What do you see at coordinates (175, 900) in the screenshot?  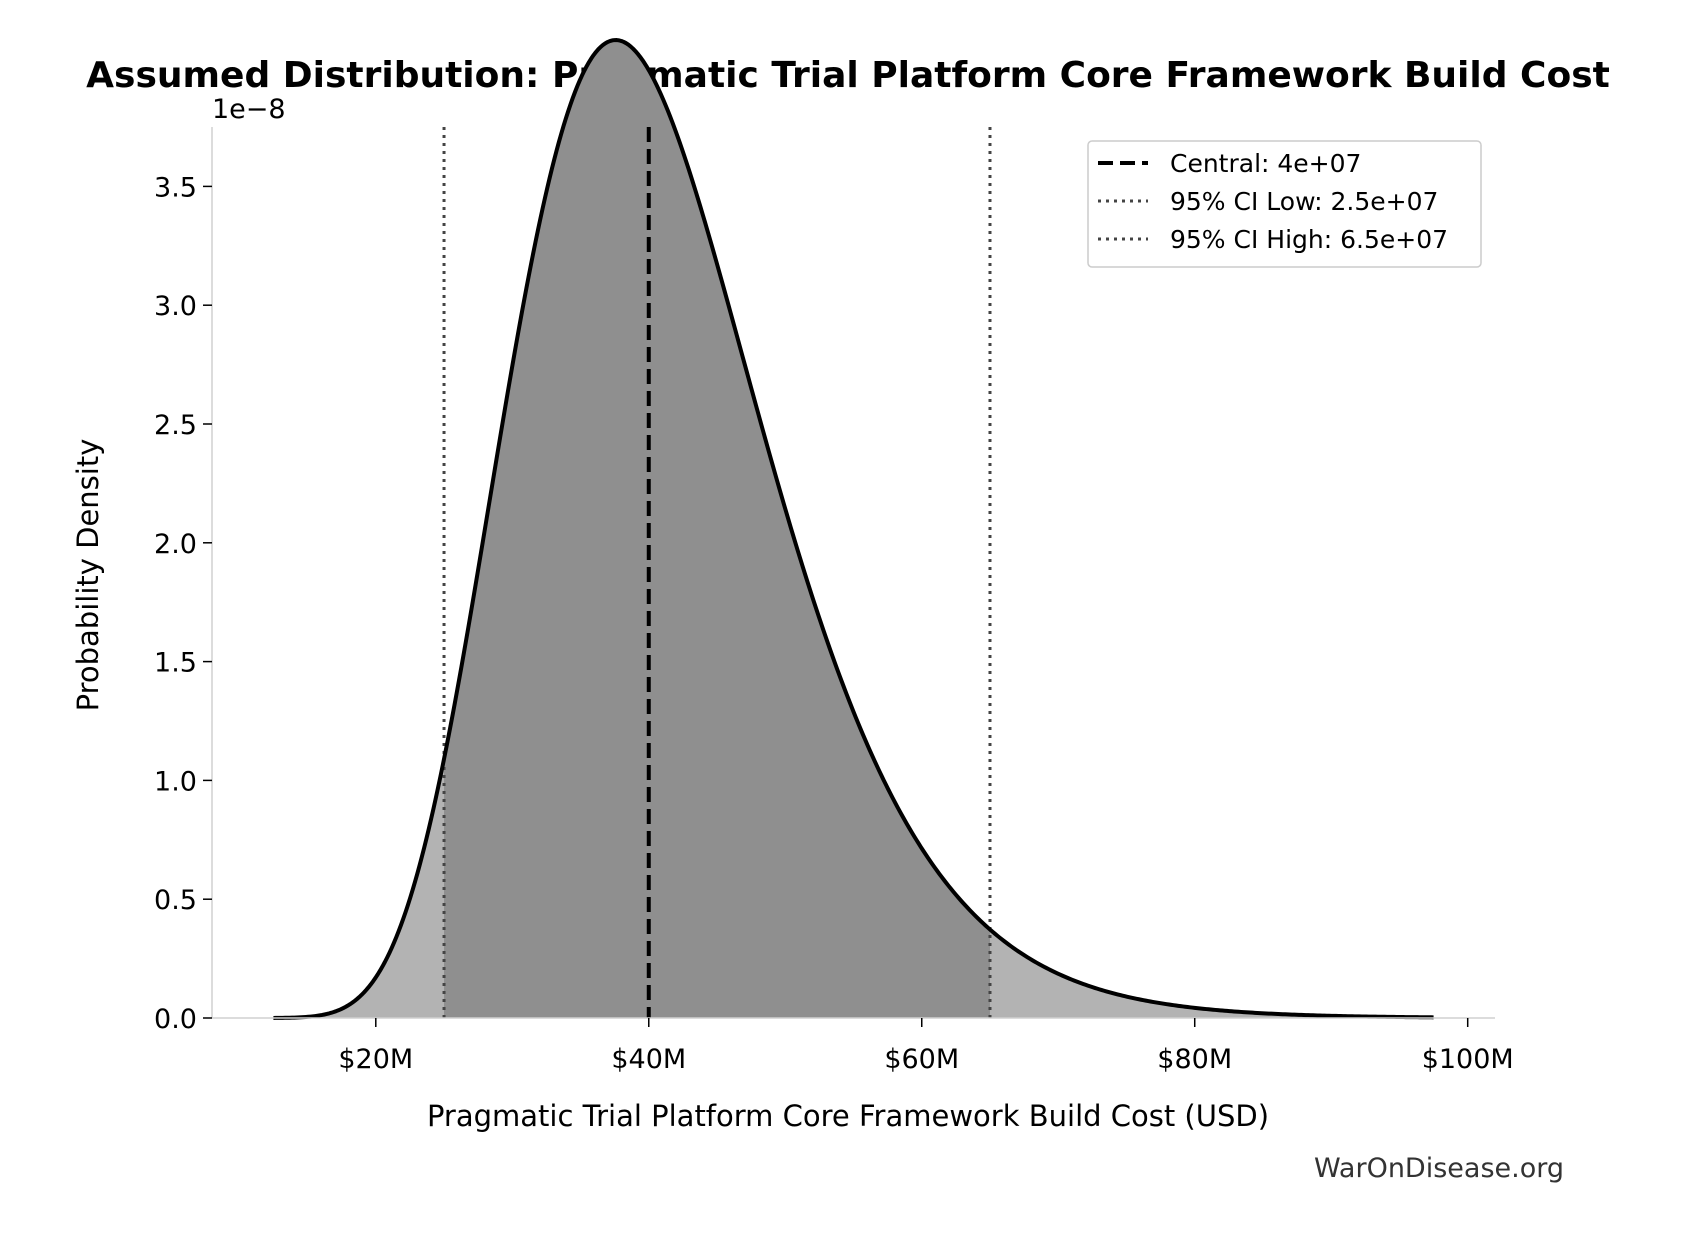 I see `y-tick-label-1: 0.5` at bounding box center [175, 900].